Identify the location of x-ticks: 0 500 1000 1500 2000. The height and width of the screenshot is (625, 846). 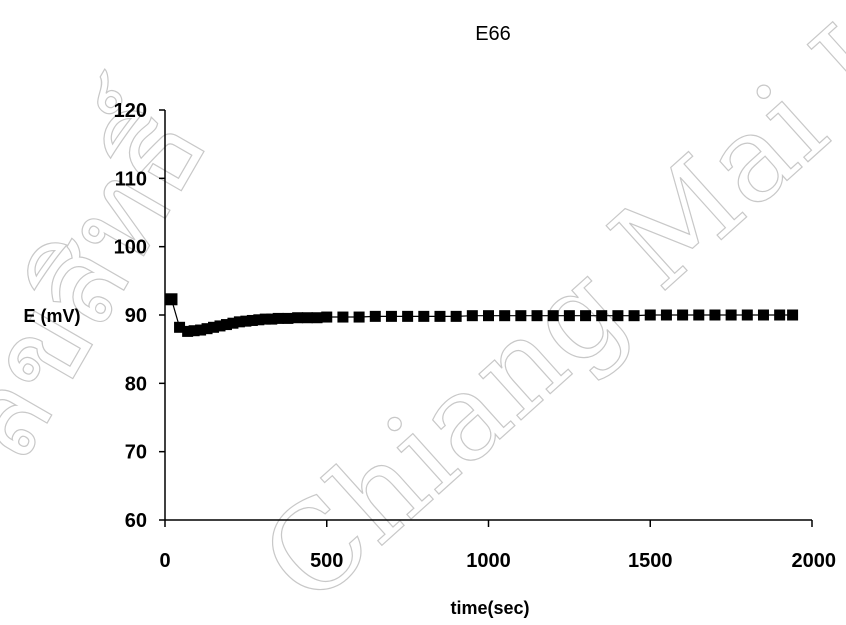
(497, 546).